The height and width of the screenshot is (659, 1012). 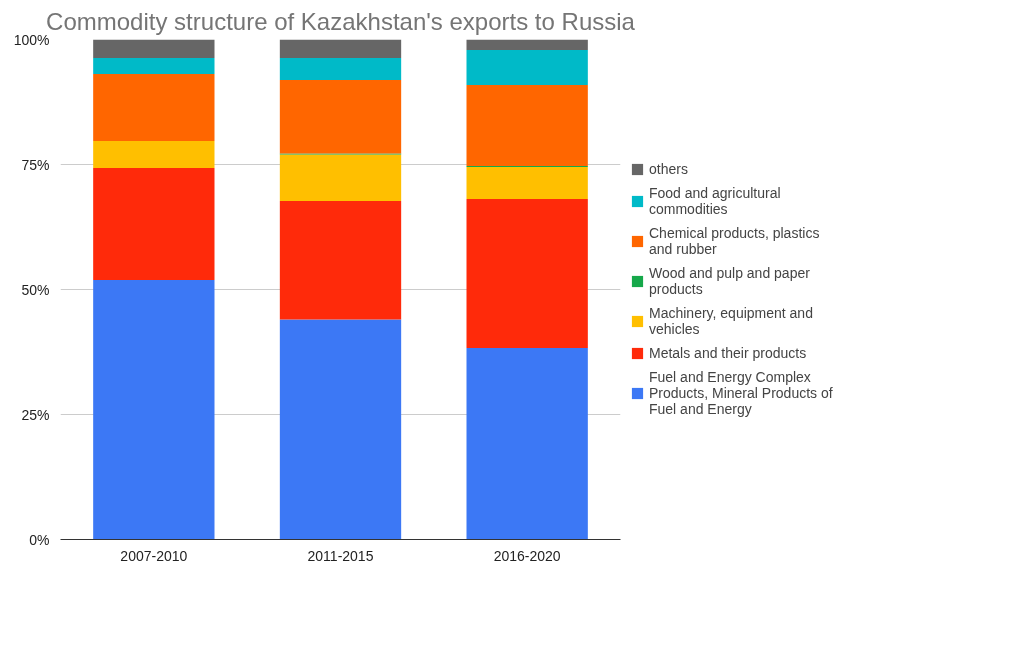 I want to click on legend-label: Machinery, equipment and vehicles, so click(x=731, y=321).